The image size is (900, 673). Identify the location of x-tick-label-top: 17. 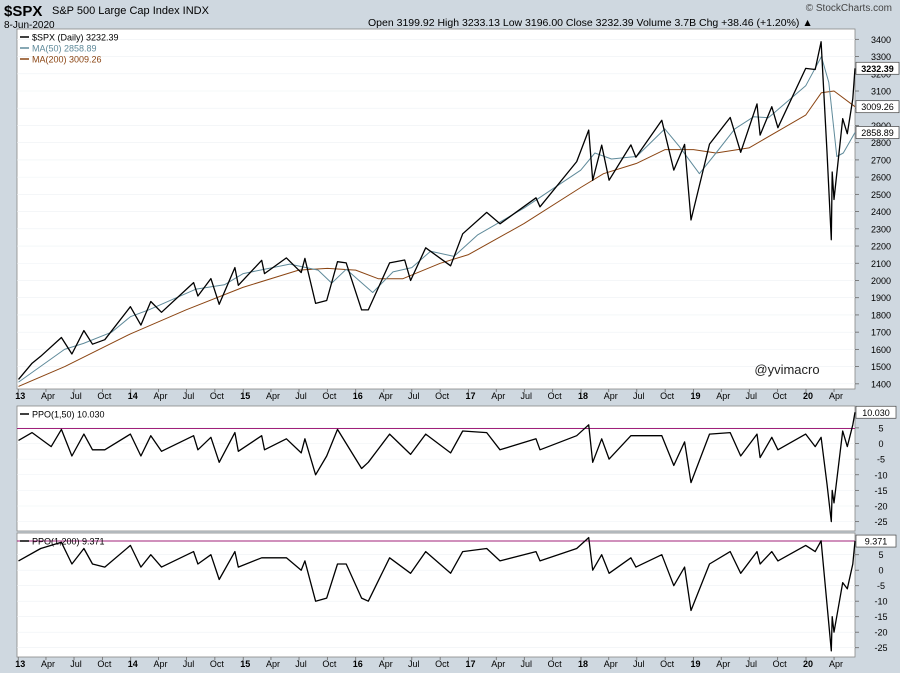
(471, 396).